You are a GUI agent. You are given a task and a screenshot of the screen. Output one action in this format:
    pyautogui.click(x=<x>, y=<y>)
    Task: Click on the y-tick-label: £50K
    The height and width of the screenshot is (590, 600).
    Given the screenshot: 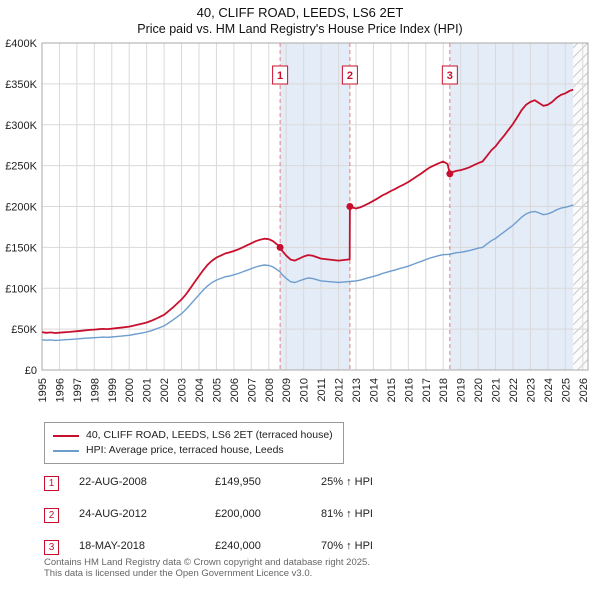 What is the action you would take?
    pyautogui.click(x=24, y=330)
    